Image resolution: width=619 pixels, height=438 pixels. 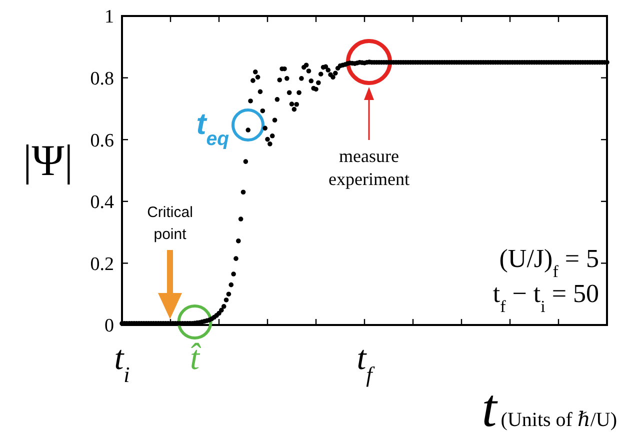 What do you see at coordinates (366, 363) in the screenshot?
I see `x-tick-label: t$_{f}$` at bounding box center [366, 363].